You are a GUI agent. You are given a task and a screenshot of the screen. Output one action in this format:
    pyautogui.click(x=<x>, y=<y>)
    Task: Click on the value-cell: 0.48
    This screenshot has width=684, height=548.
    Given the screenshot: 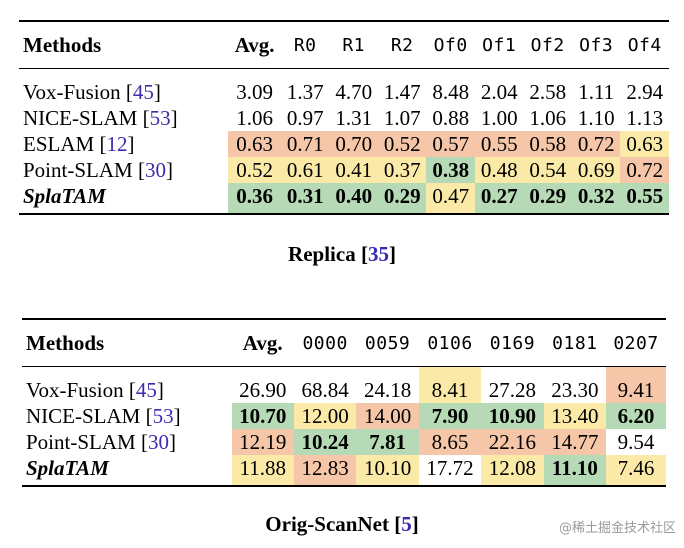 What is the action you would take?
    pyautogui.click(x=499, y=170)
    